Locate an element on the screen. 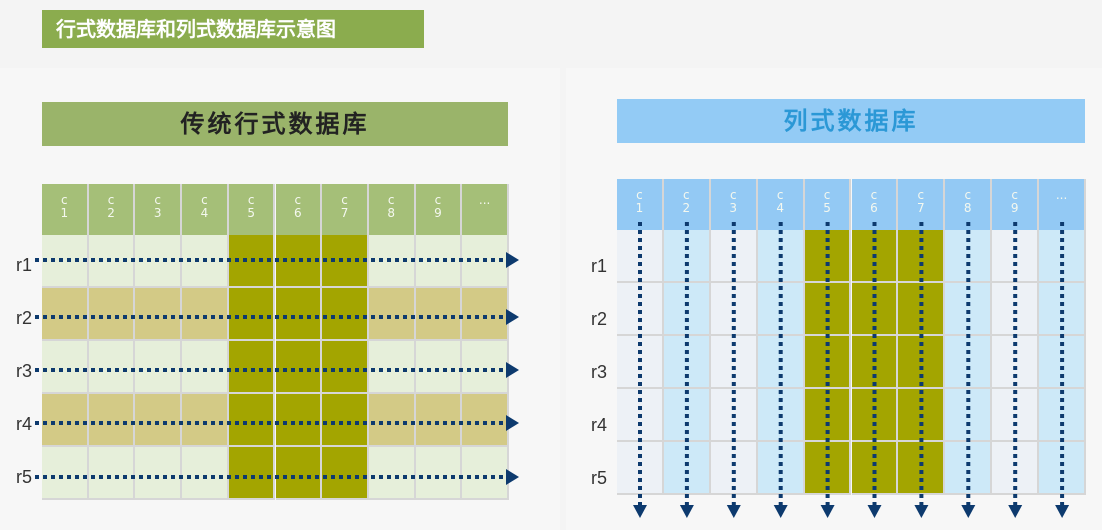  column-header-text: 1 is located at coordinates (639, 208).